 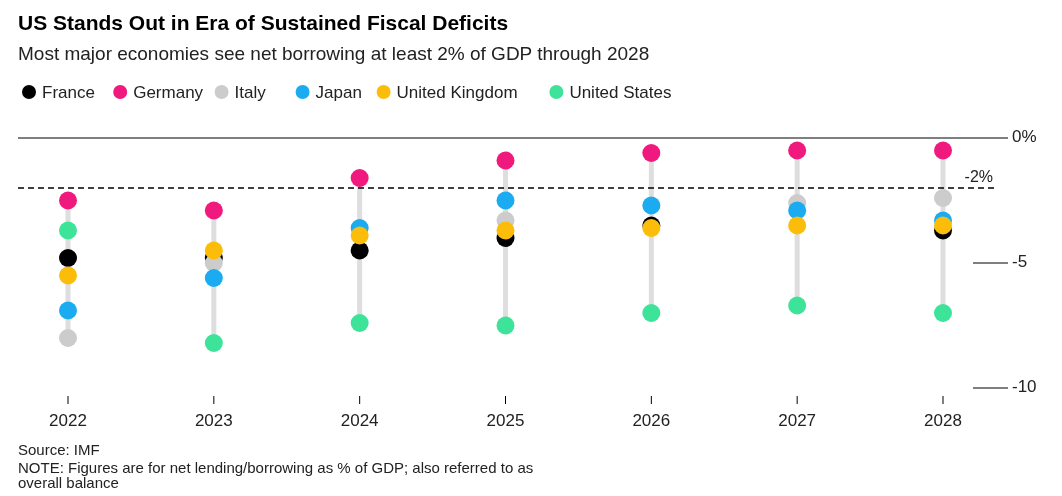 I want to click on legend-label: Germany, so click(x=168, y=92).